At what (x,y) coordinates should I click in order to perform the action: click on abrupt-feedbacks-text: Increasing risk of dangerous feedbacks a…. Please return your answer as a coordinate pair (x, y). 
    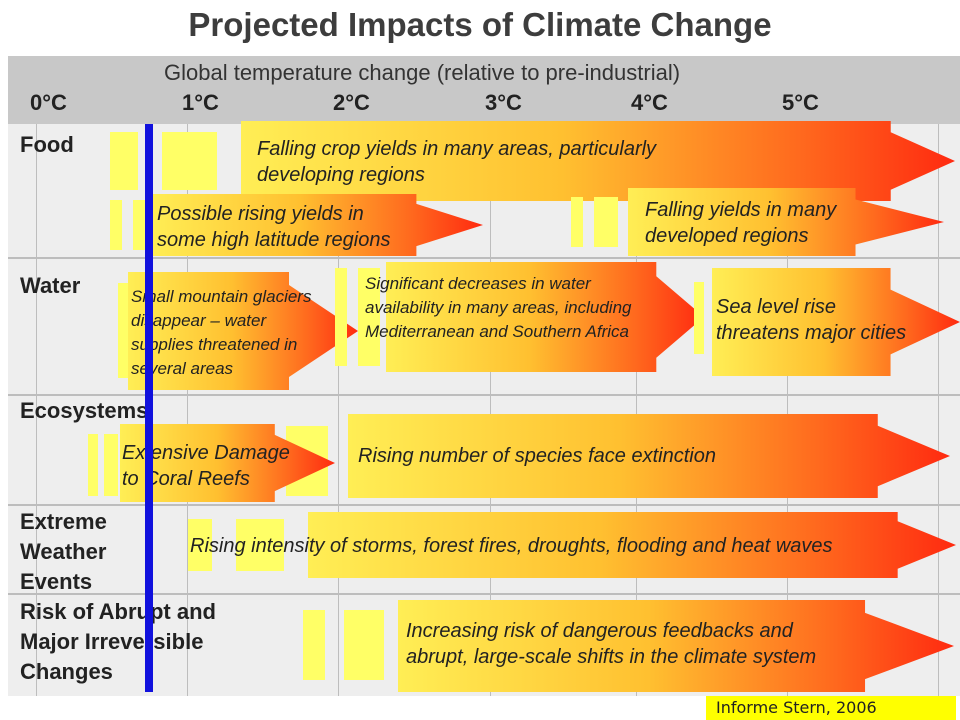
    Looking at the image, I should click on (611, 644).